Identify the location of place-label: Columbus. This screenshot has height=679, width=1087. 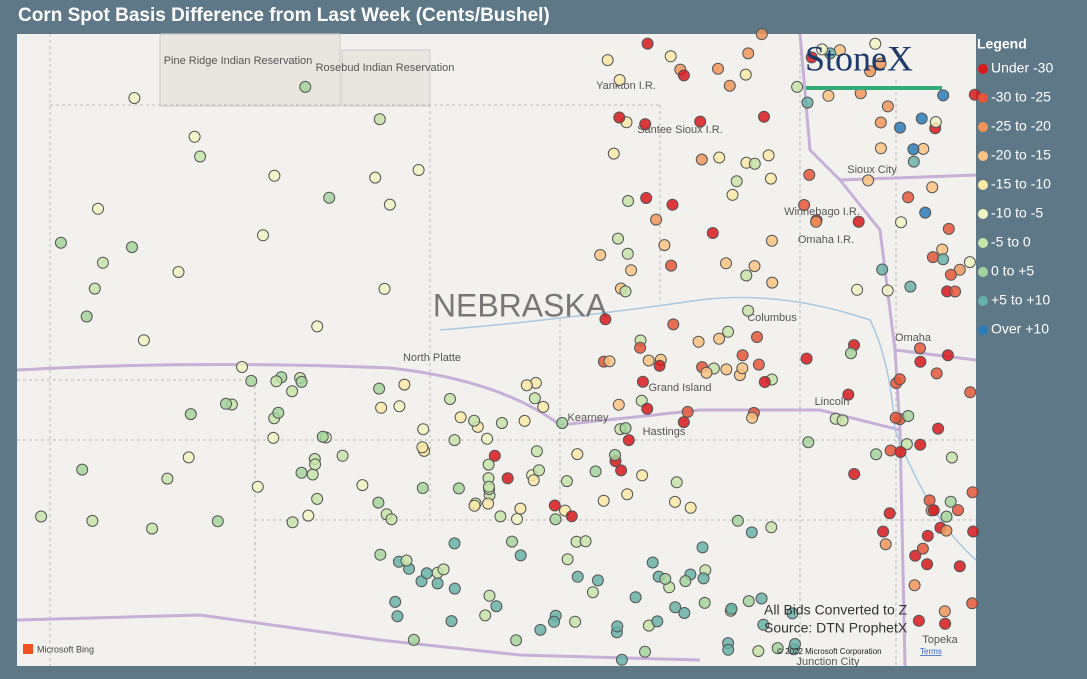
(772, 318).